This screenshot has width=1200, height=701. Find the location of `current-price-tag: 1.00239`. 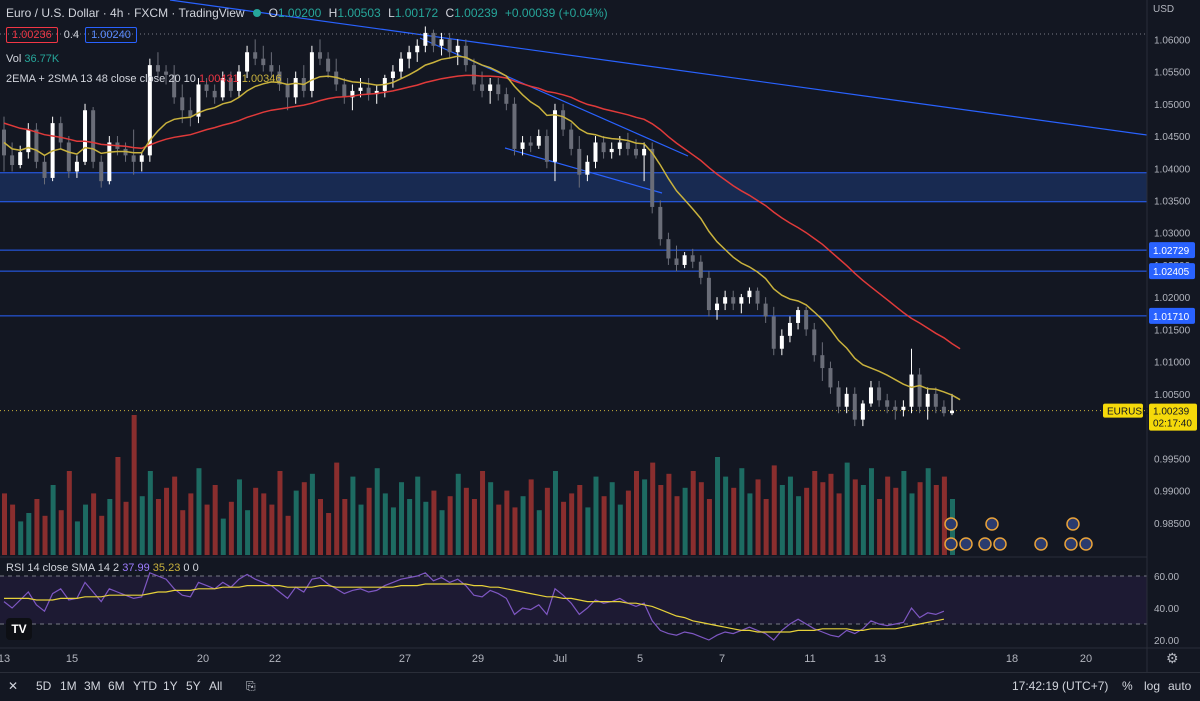

current-price-tag: 1.00239 is located at coordinates (1171, 412).